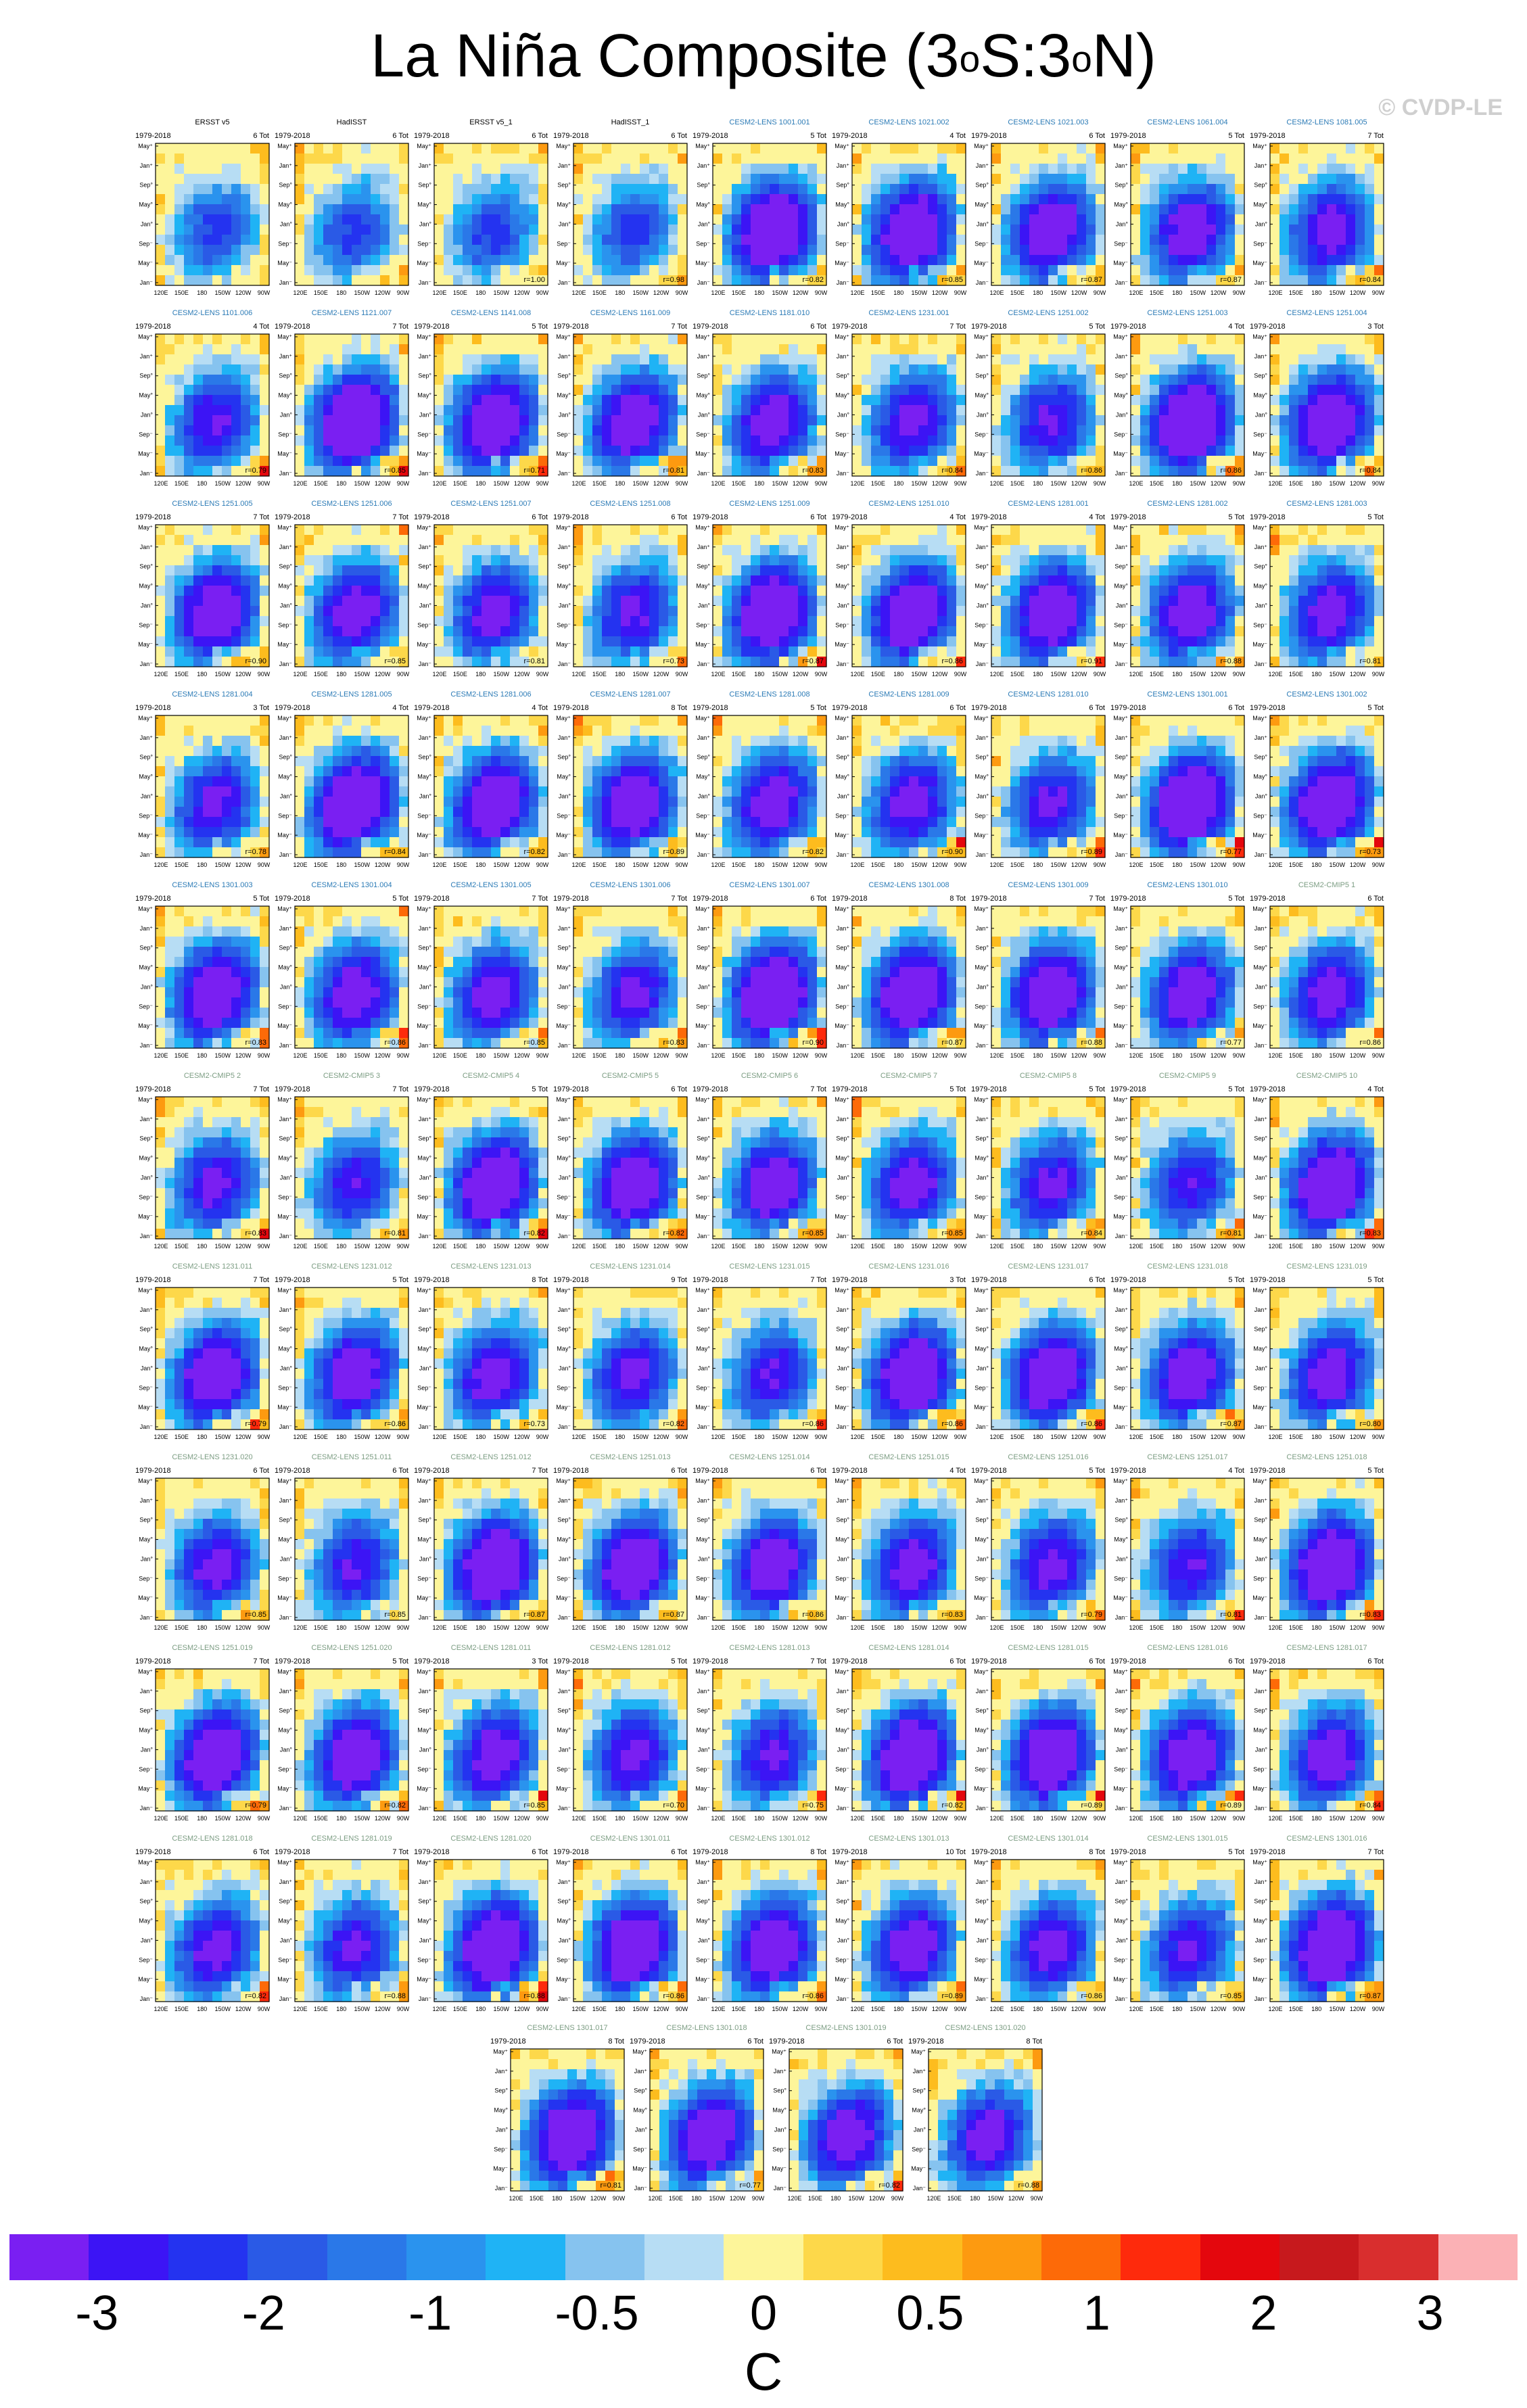 This screenshot has width=1527, height=2408. I want to click on panel-x-tick: 90W, so click(682, 674).